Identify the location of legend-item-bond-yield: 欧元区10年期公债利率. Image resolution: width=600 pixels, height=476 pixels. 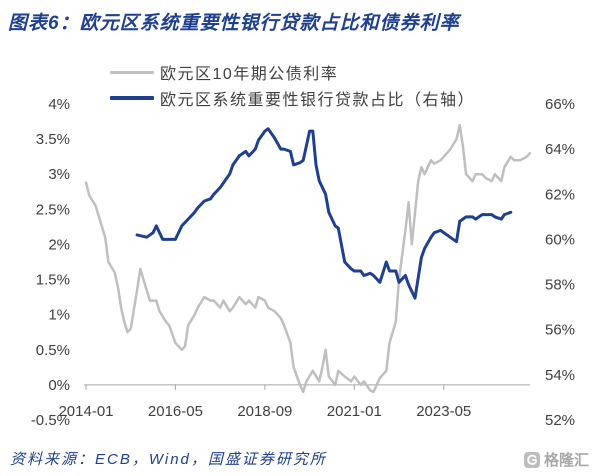
(224, 72).